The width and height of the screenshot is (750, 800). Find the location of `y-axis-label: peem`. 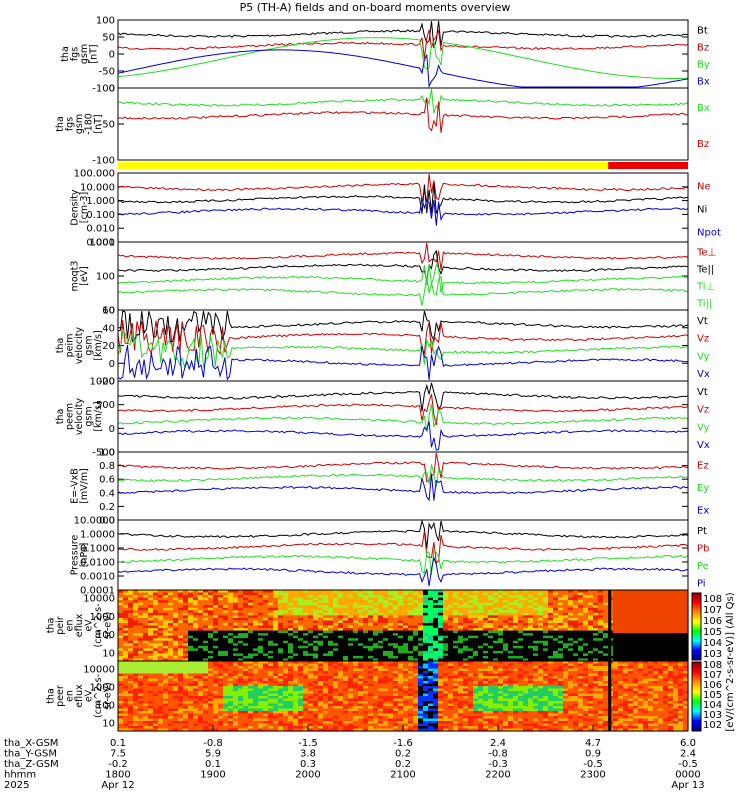

y-axis-label: peem is located at coordinates (70, 416).